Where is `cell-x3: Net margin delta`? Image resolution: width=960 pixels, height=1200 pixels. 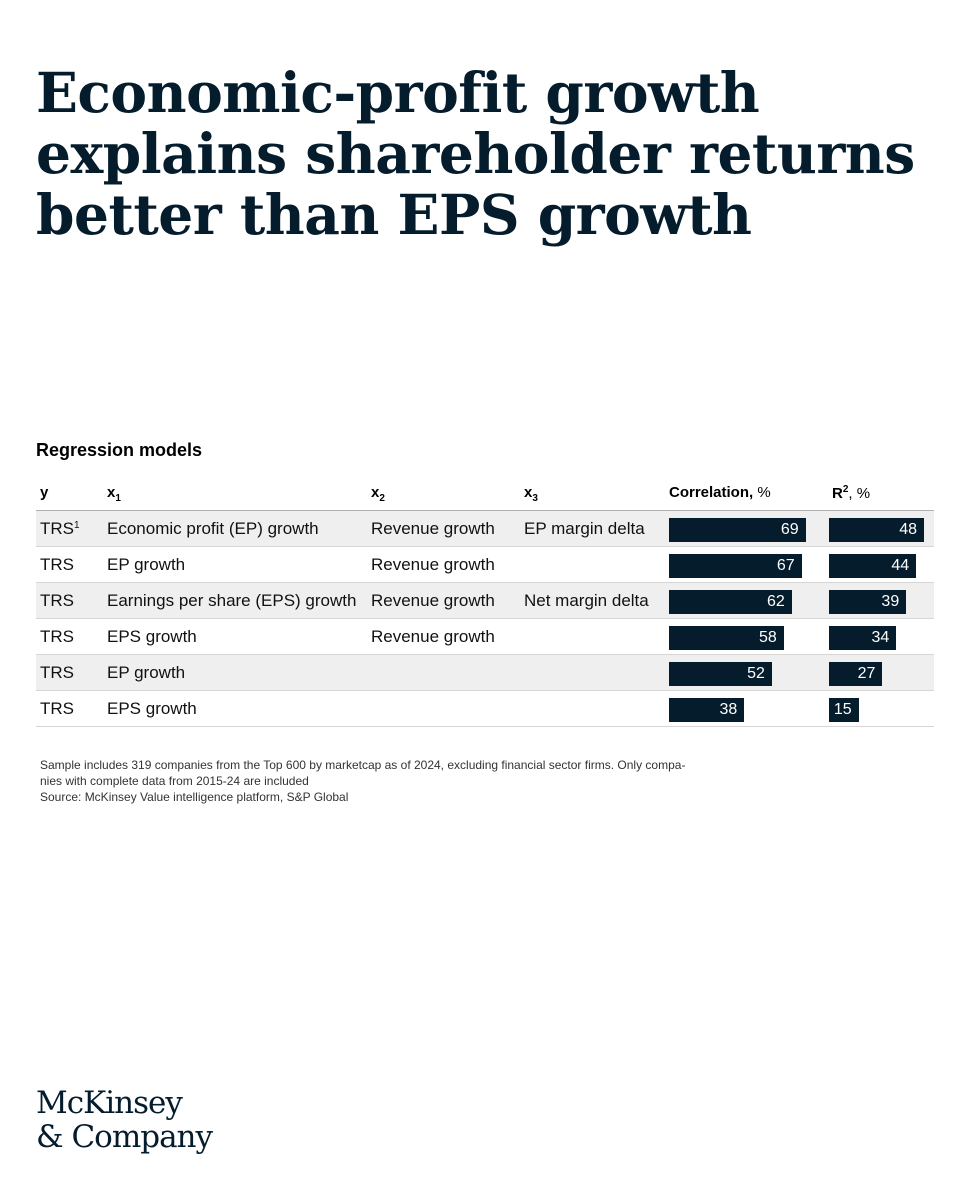
cell-x3: Net margin delta is located at coordinates (586, 600).